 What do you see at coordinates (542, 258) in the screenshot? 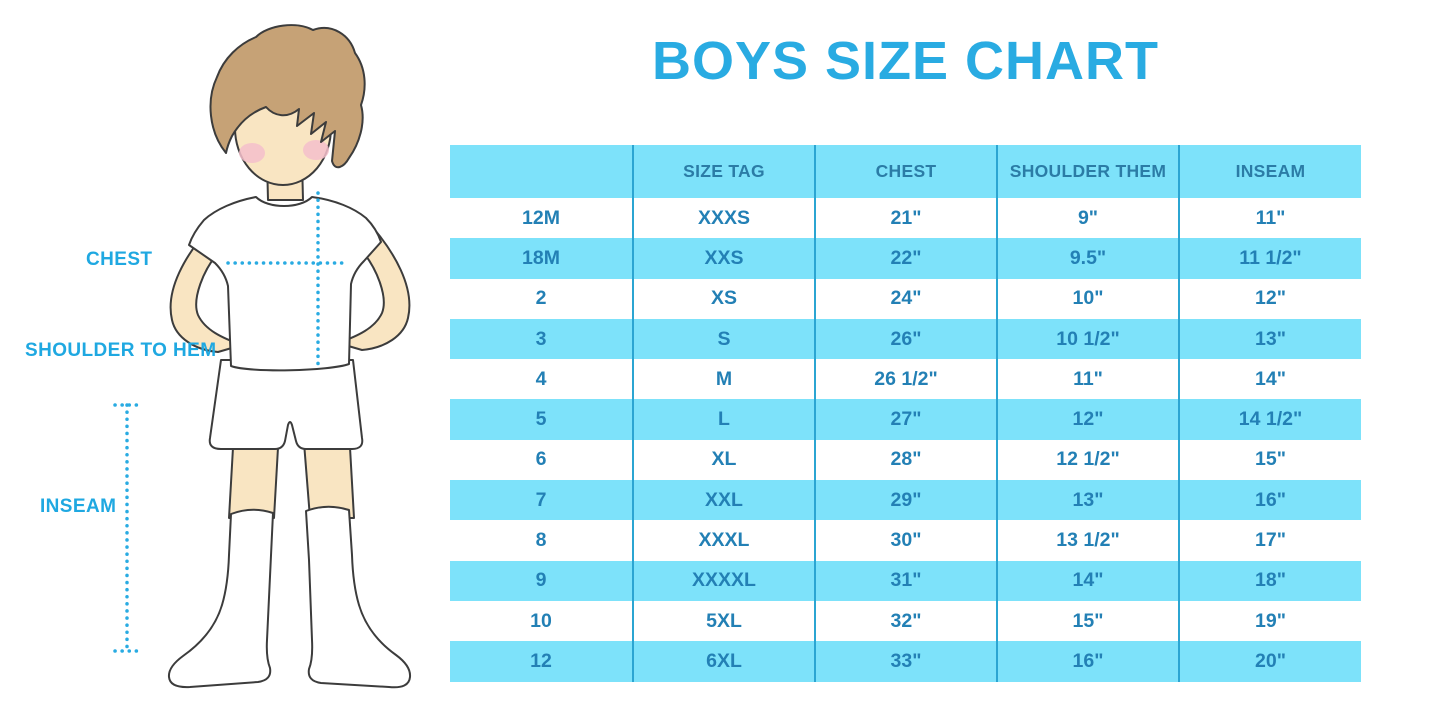
I see `table-cell: 18M` at bounding box center [542, 258].